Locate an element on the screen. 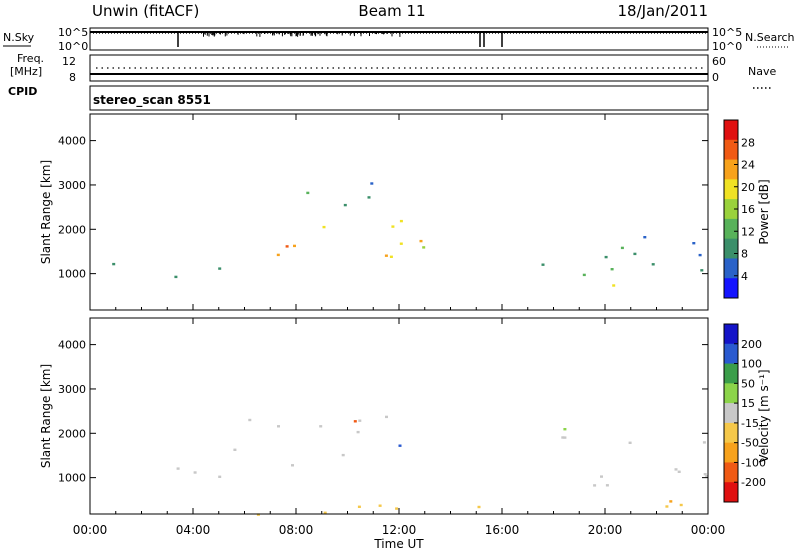 The width and height of the screenshot is (800, 554). noise-spikes is located at coordinates (340, 39).